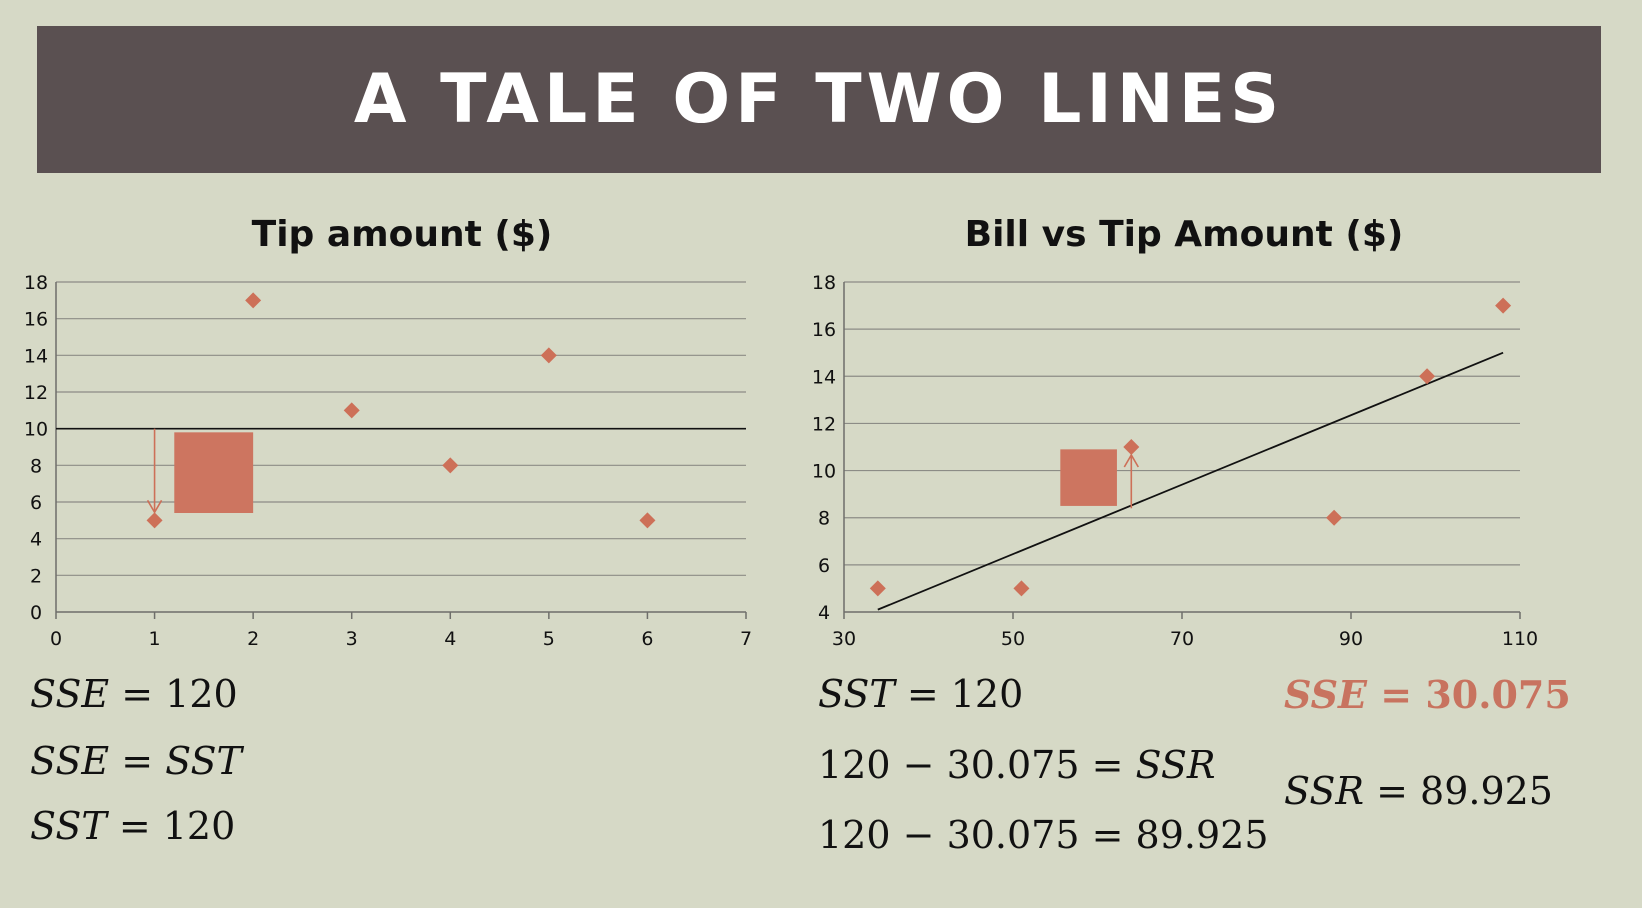 This screenshot has height=908, width=1642. What do you see at coordinates (1520, 639) in the screenshot?
I see `right-x-tick-label: 110` at bounding box center [1520, 639].